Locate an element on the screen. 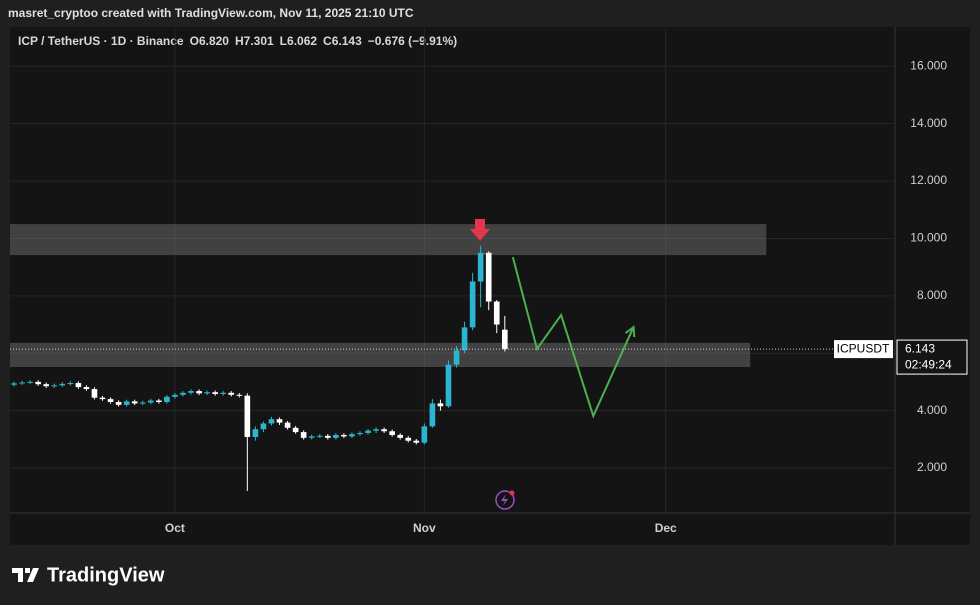 This screenshot has width=980, height=605. legend-change: −0.676 (−9.91%) is located at coordinates (412, 41).